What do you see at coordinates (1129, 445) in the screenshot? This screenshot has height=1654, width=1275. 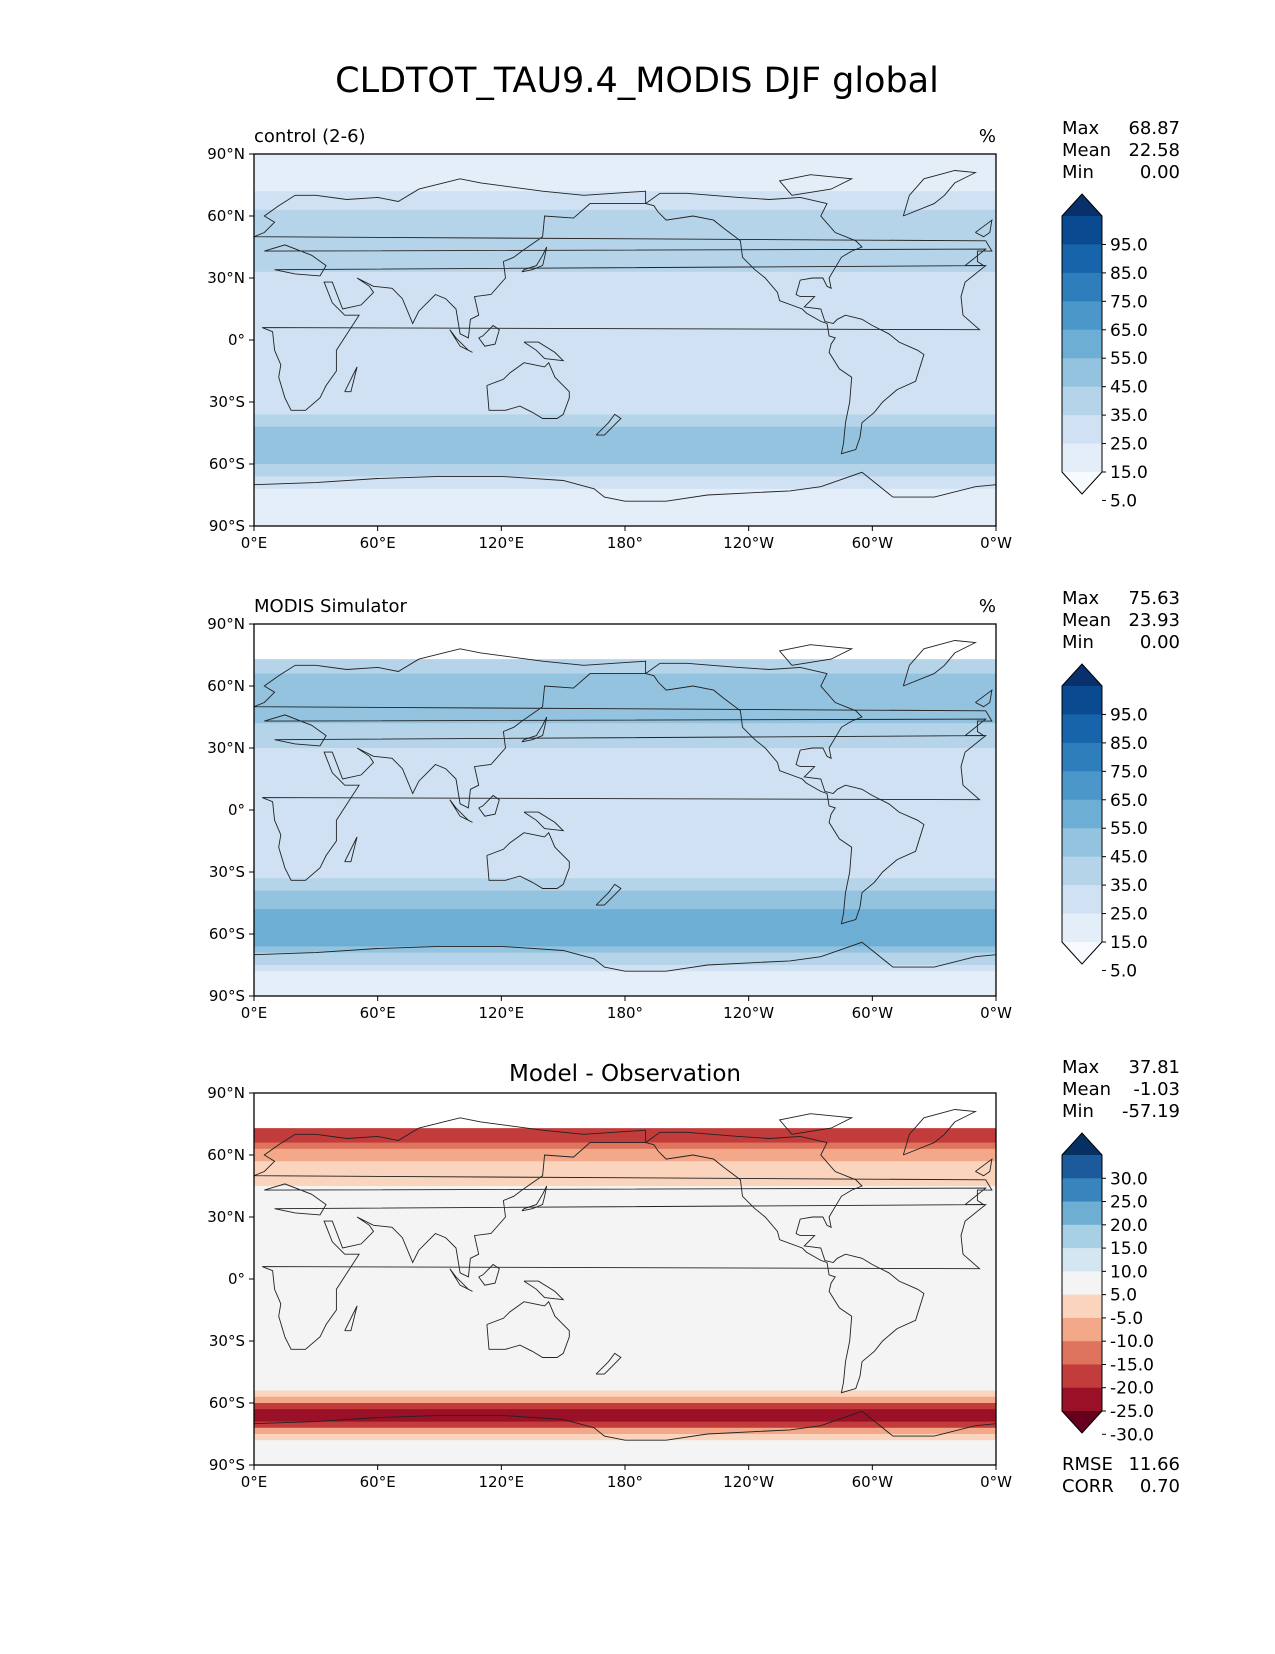 I see `colorbar-tick-label: 25.0` at bounding box center [1129, 445].